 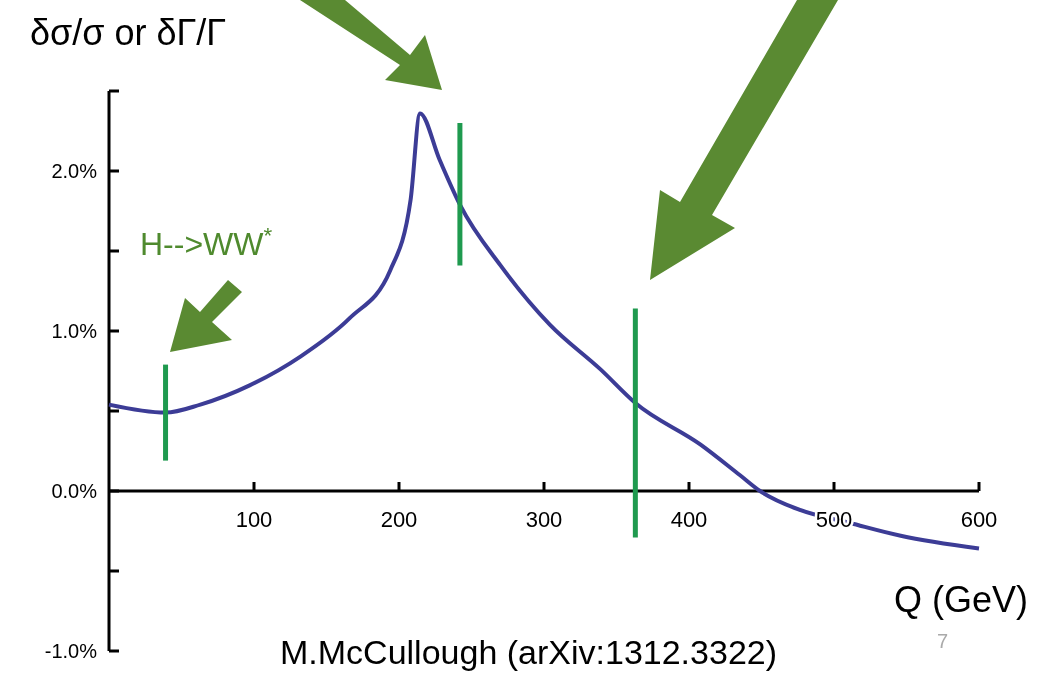 What do you see at coordinates (74, 491) in the screenshot?
I see `y-tick-label: 0.0%` at bounding box center [74, 491].